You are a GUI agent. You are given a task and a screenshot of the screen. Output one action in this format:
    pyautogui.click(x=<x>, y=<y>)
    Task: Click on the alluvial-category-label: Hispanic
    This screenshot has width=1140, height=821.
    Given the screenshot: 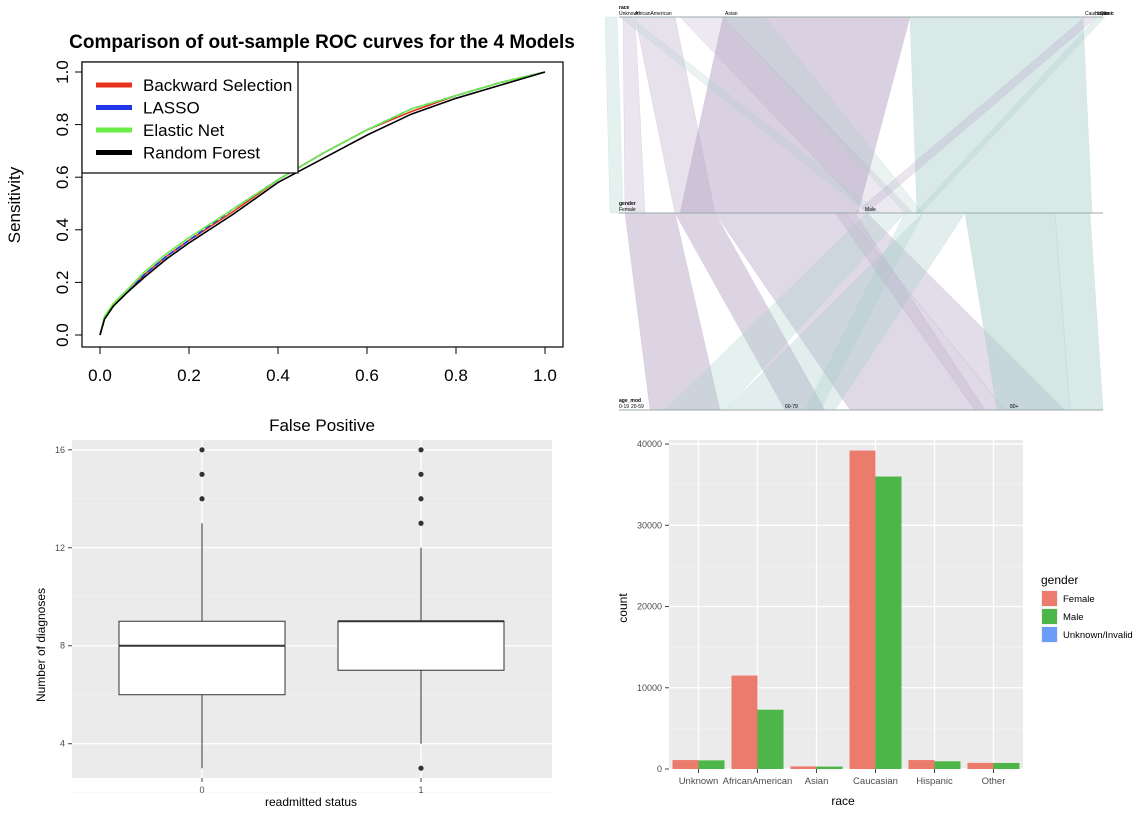 What is the action you would take?
    pyautogui.click(x=1105, y=14)
    